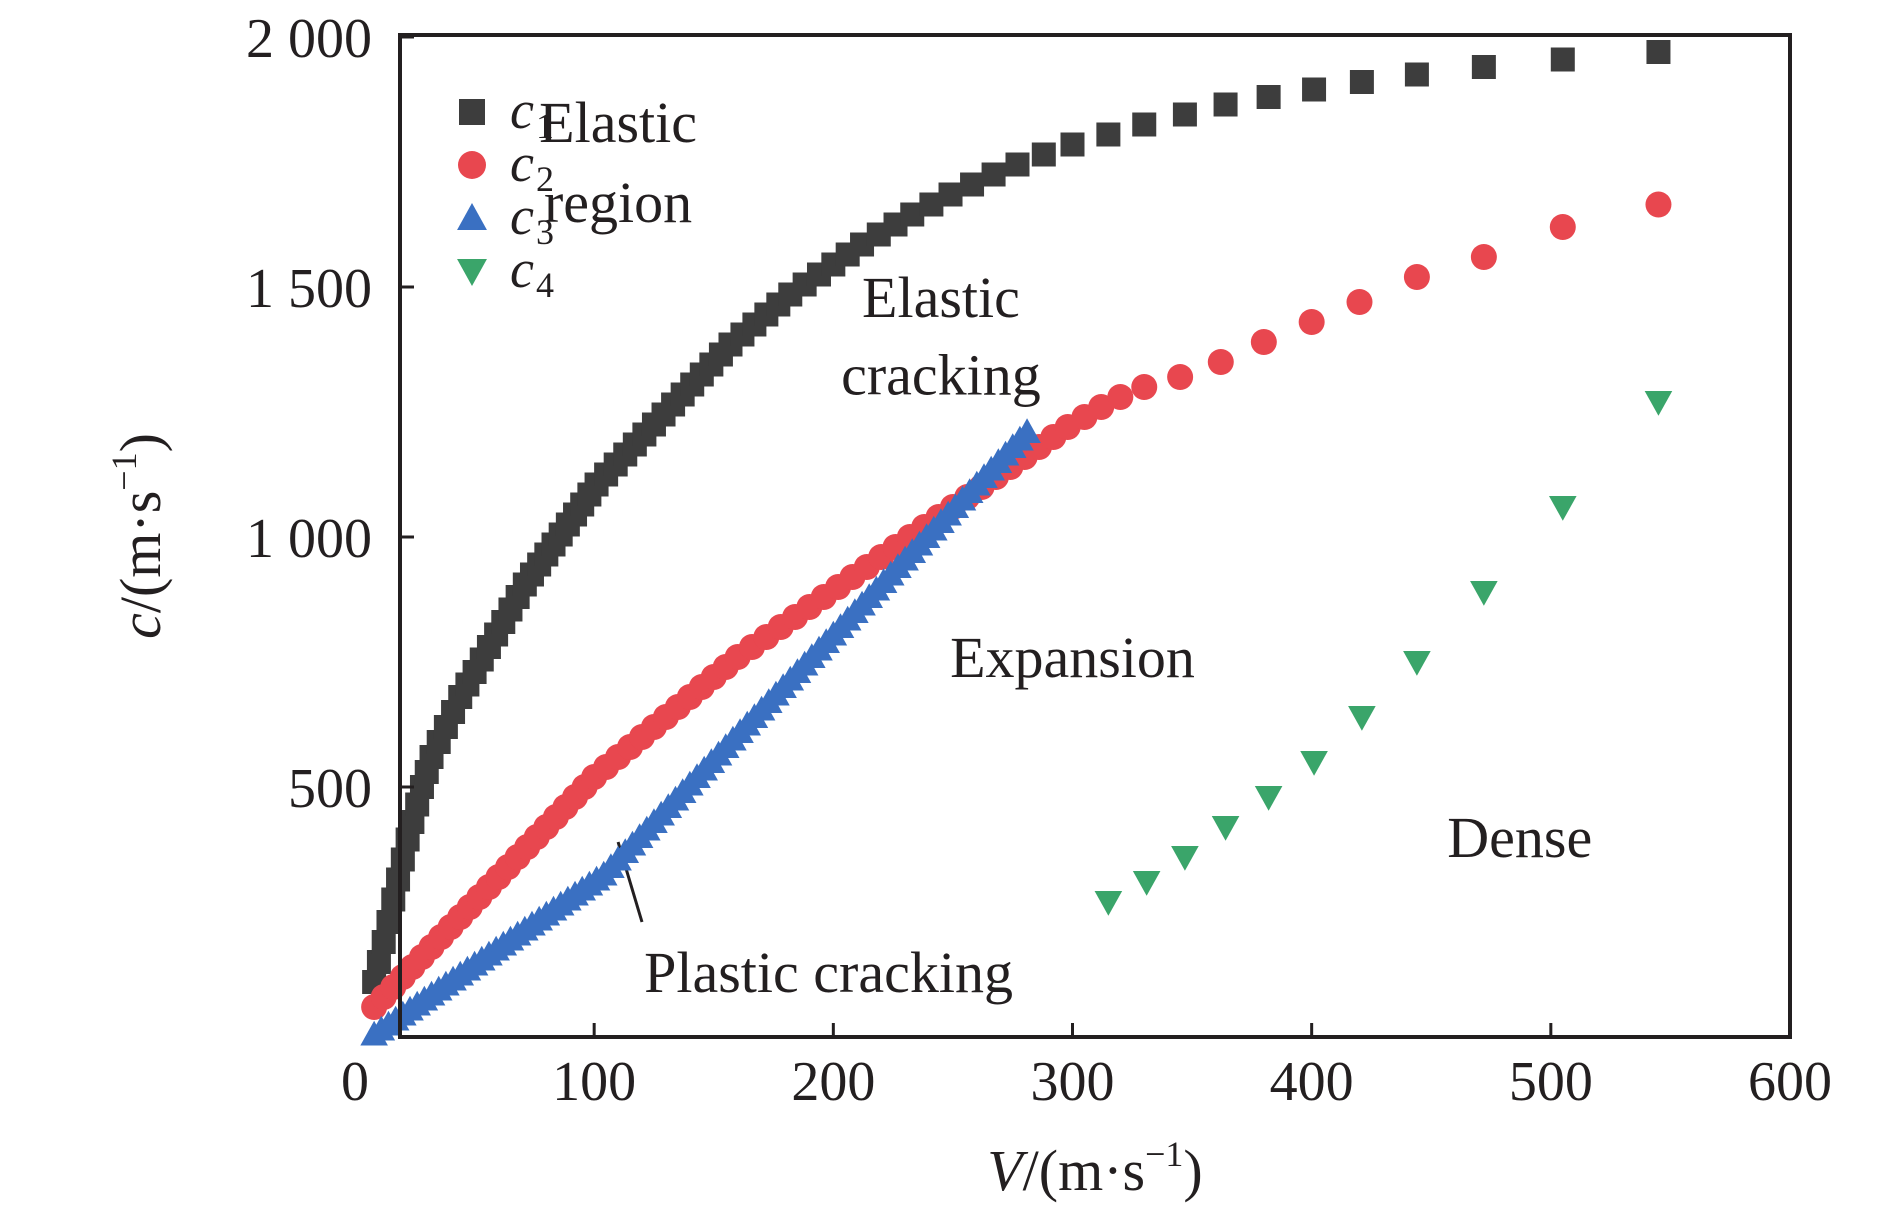 The width and height of the screenshot is (1890, 1217). I want to click on x-tick-label: 400, so click(1312, 1082).